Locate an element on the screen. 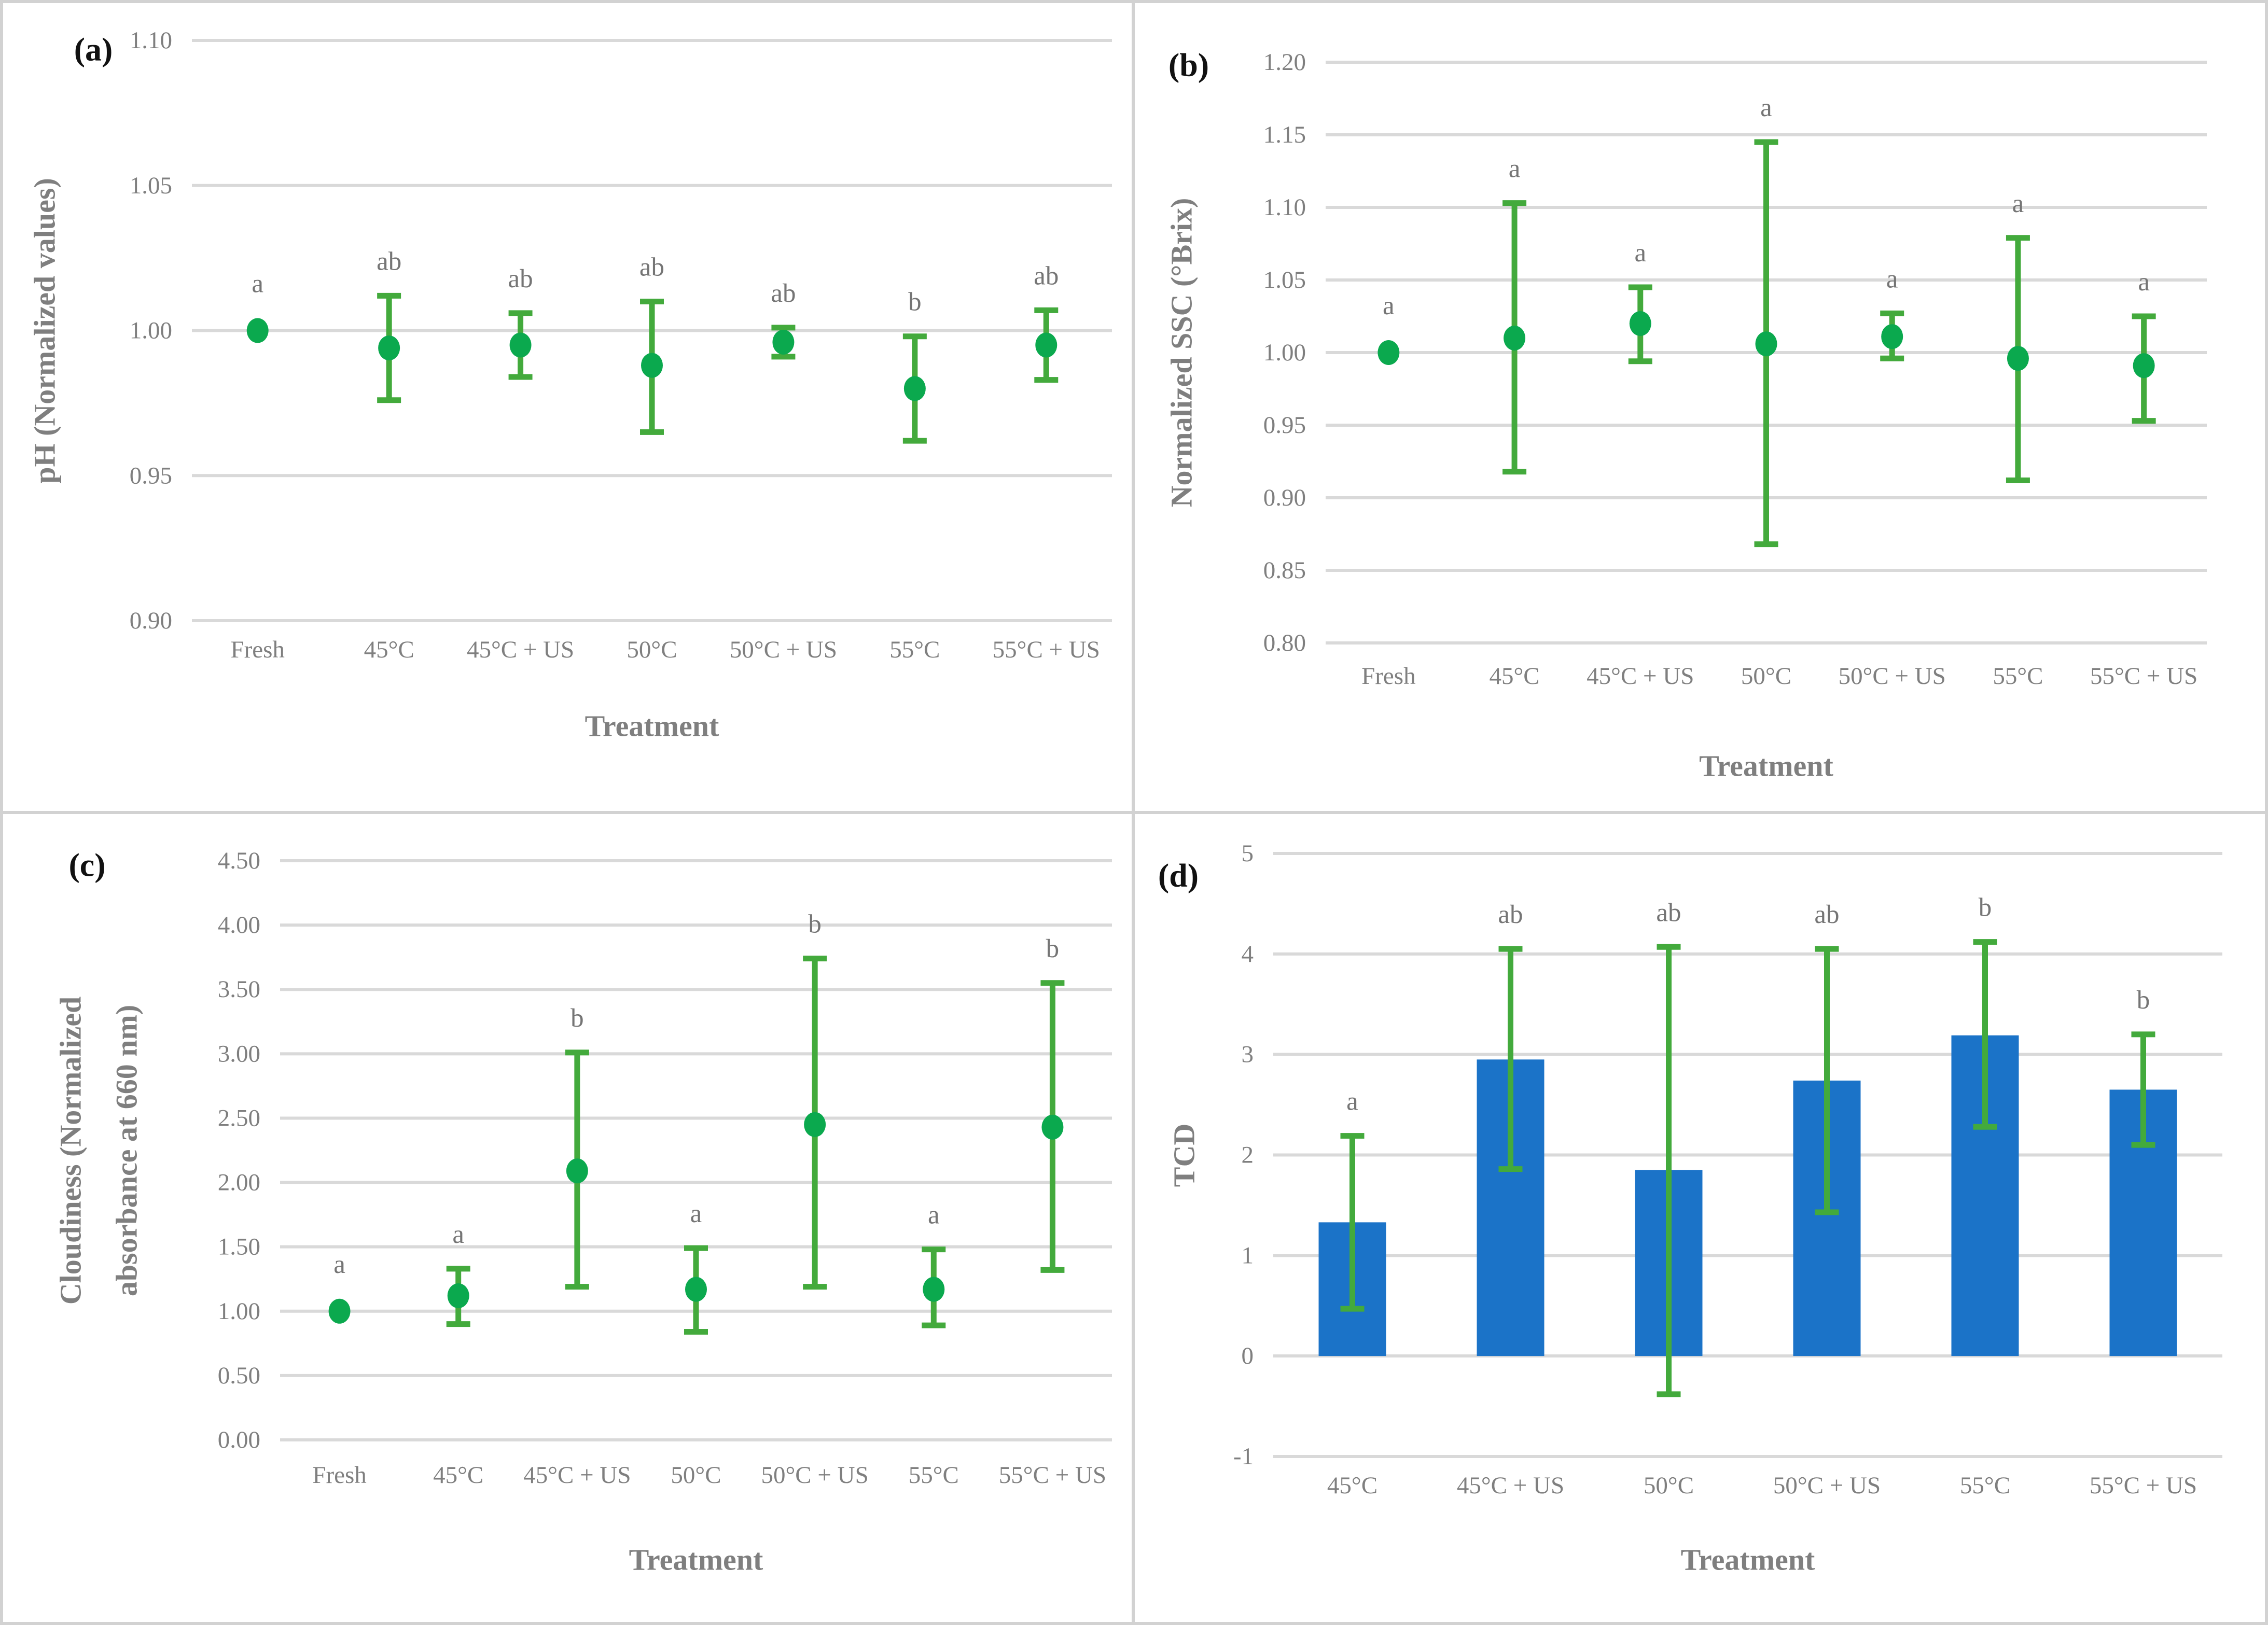  y-tick-label: 0.80 is located at coordinates (1284, 642).